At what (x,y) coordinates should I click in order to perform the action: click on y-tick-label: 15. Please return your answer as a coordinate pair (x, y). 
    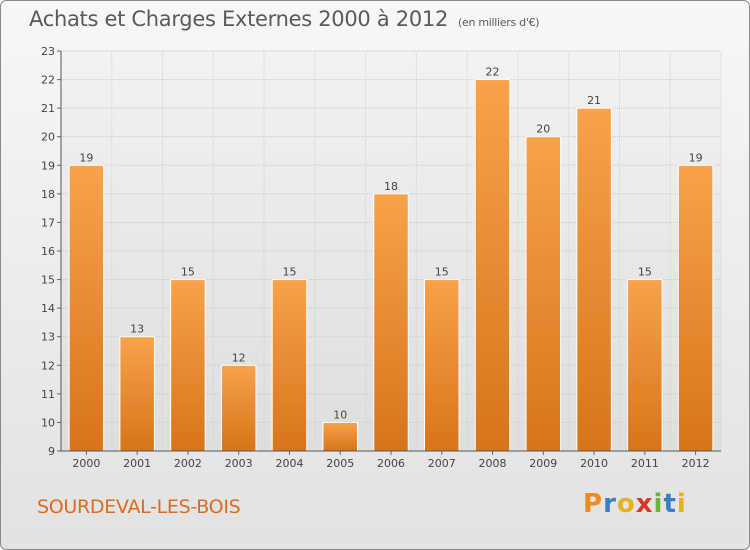
    Looking at the image, I should click on (48, 280).